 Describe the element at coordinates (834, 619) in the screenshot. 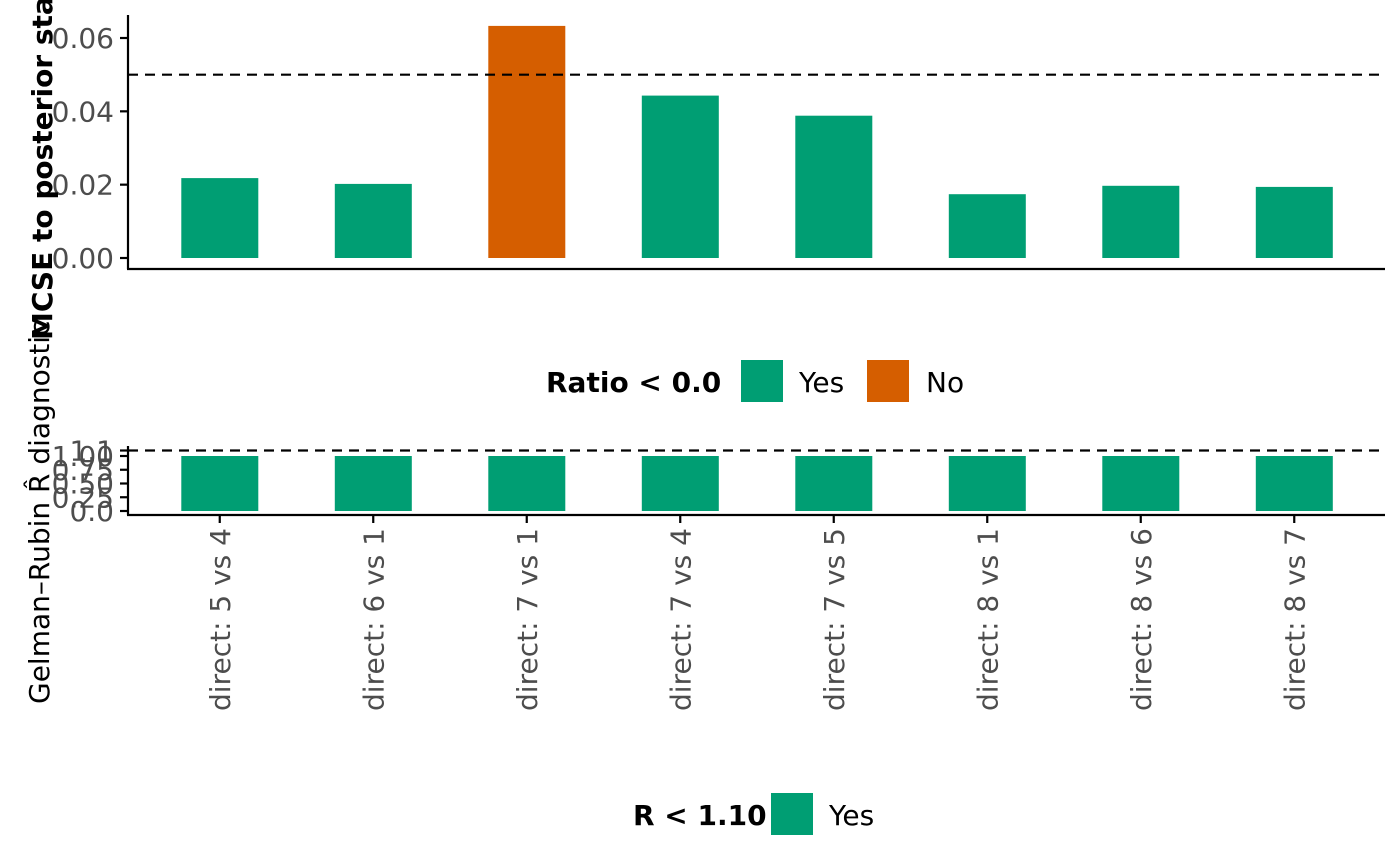

I see `rhat-x-tick-label: direct: 7 vs 5` at that location.